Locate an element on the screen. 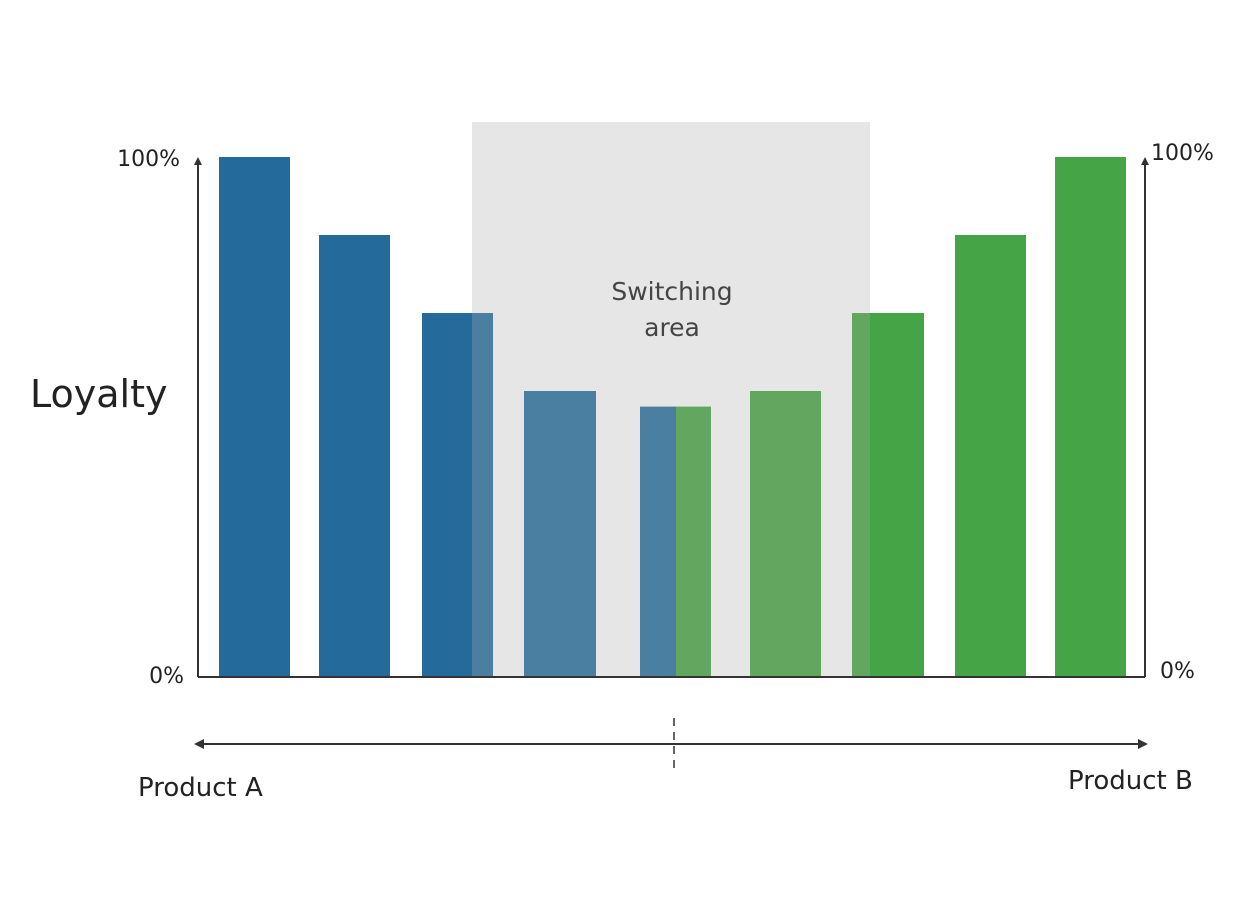 Image resolution: width=1260 pixels, height=900 pixels. y-tick-right-100: 100% is located at coordinates (1182, 153).